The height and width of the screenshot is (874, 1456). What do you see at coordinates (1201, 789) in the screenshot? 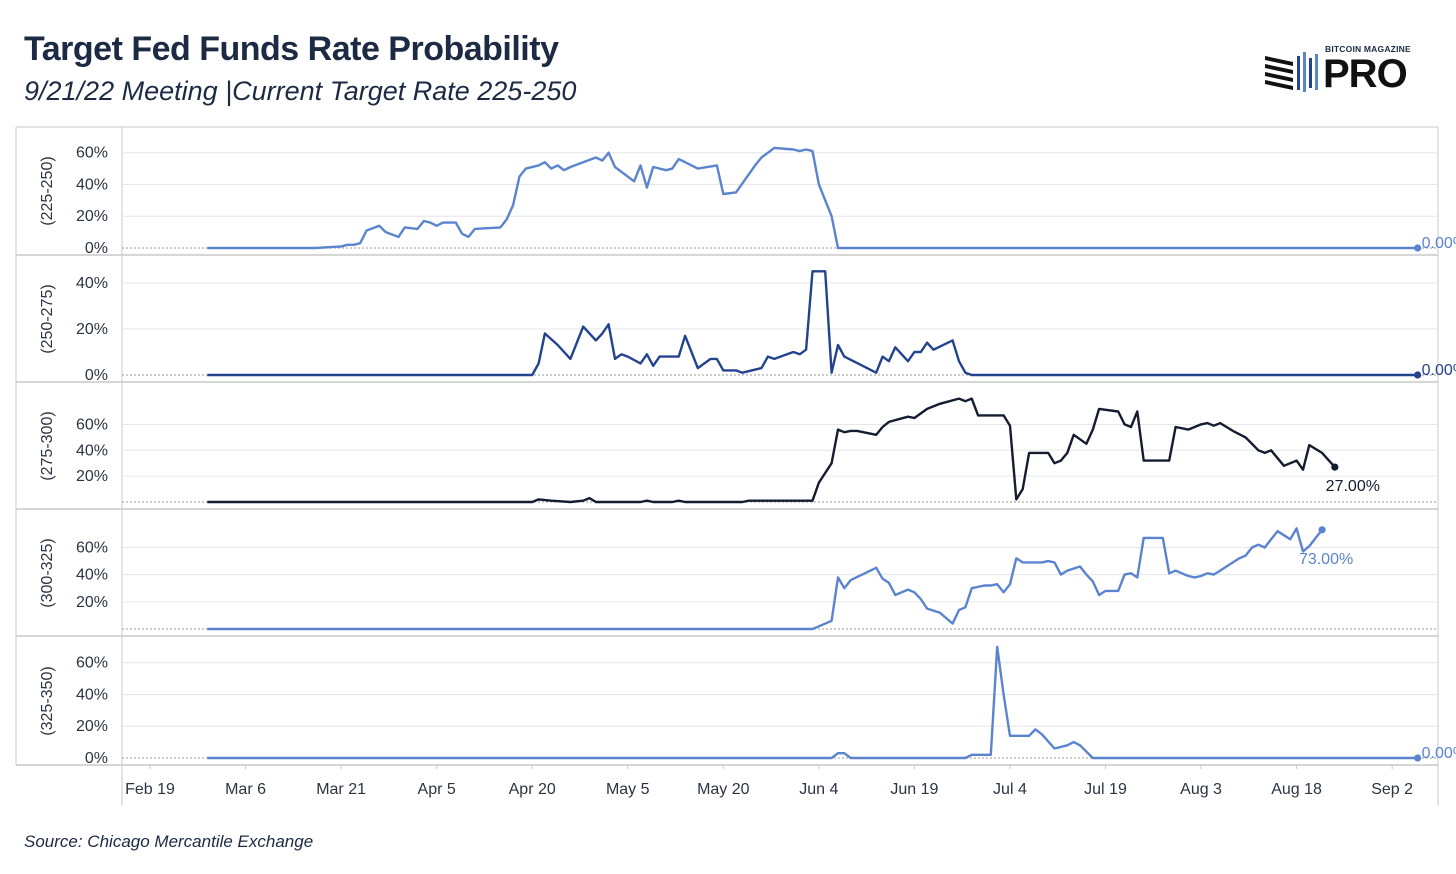
I see `x-tick-label: Aug 3` at bounding box center [1201, 789].